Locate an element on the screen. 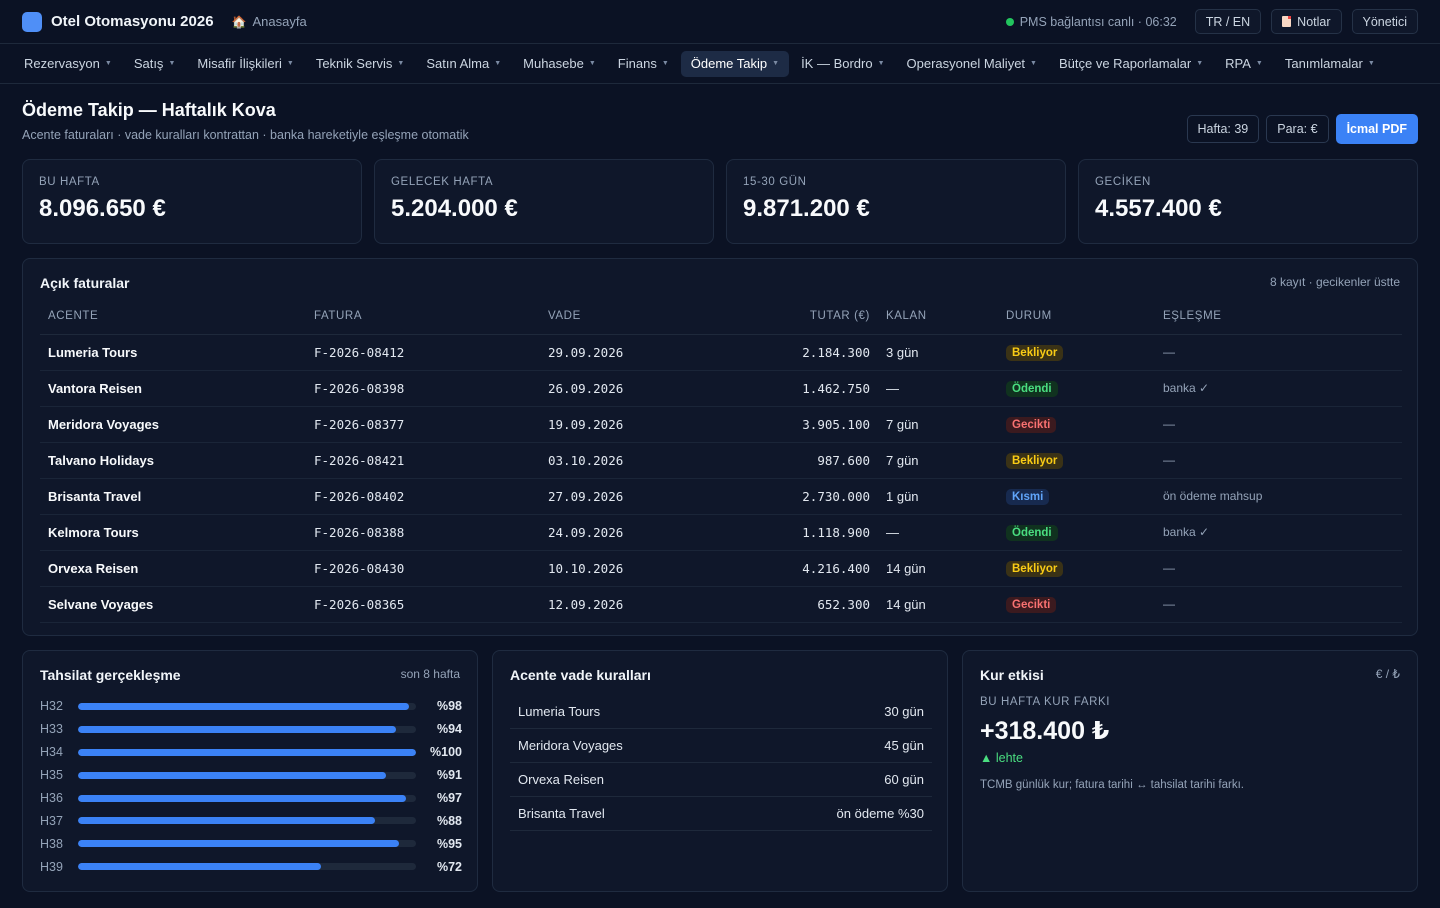  nav-item-0: Rezervasyon ▼ is located at coordinates (68, 64).